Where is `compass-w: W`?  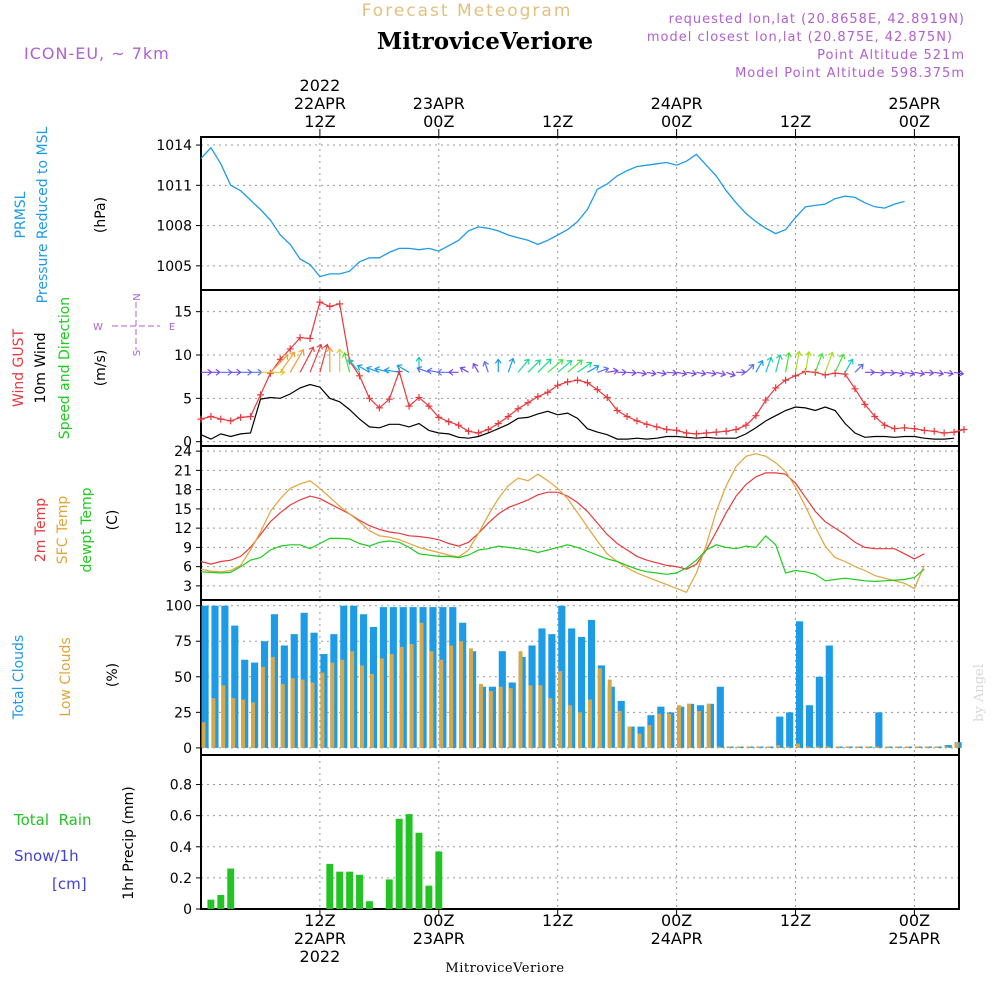 compass-w: W is located at coordinates (98, 327).